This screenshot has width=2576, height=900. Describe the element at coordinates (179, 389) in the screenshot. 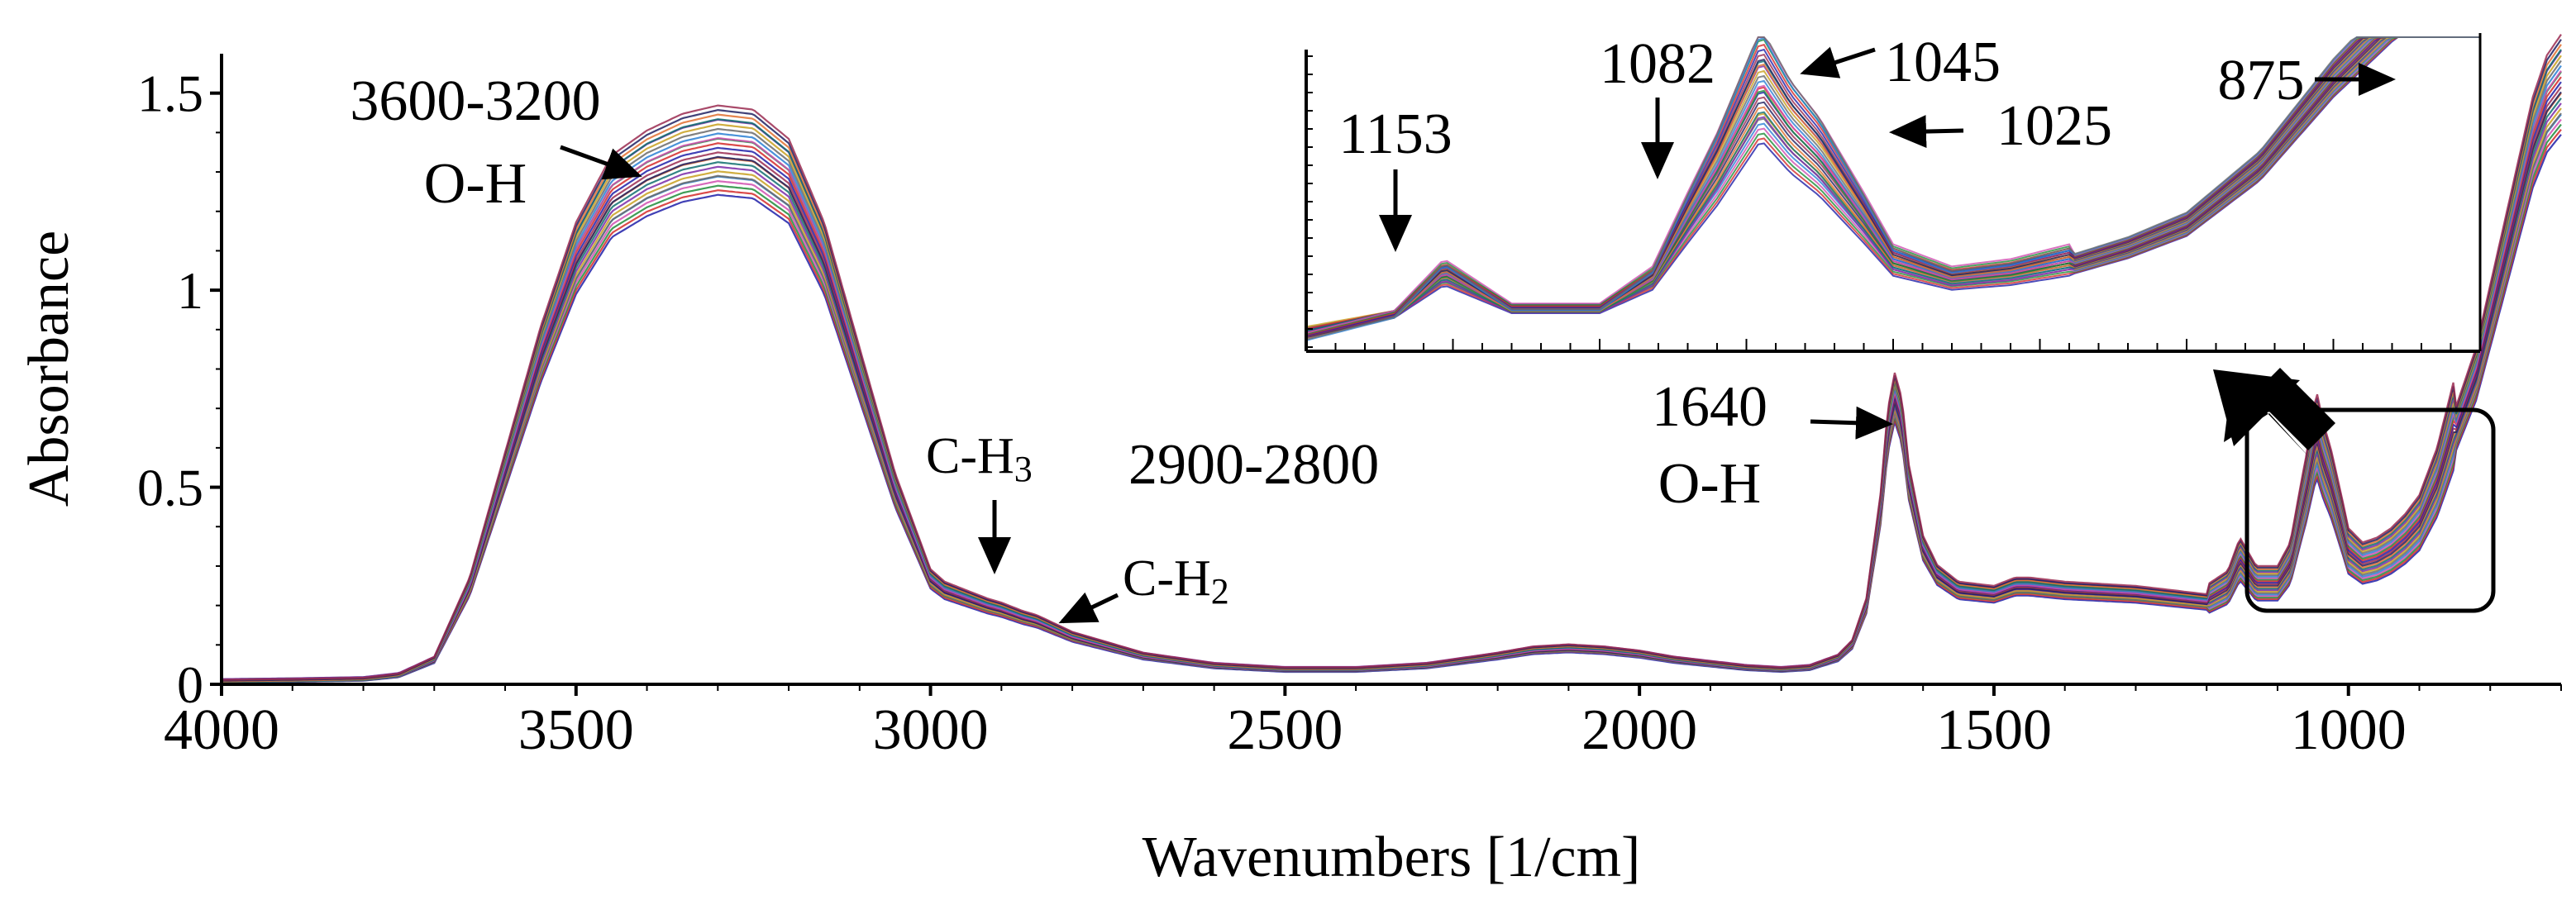

I see `y-ticks: 0 0.5 1 1.5` at that location.